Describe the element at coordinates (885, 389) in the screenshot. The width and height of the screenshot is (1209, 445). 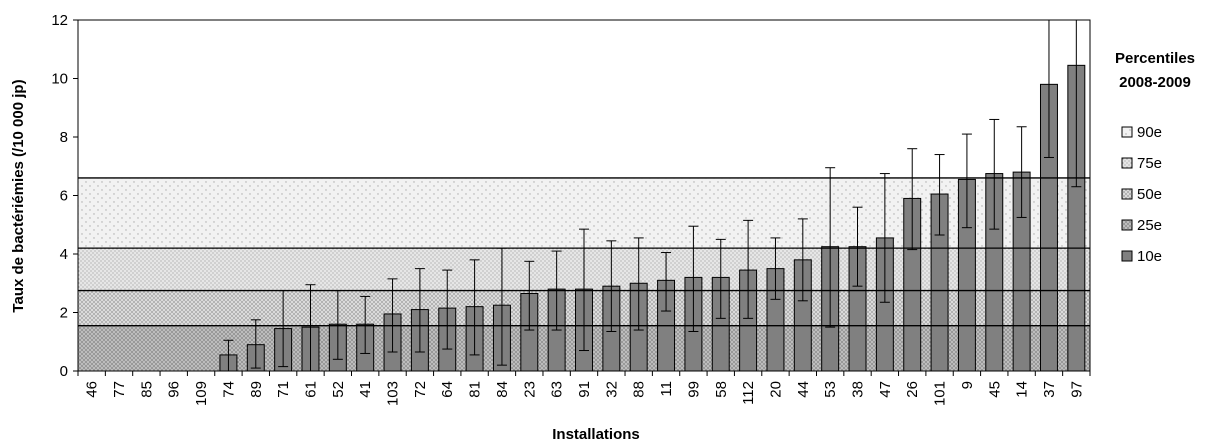
I see `x-tick-label-47: 47` at that location.